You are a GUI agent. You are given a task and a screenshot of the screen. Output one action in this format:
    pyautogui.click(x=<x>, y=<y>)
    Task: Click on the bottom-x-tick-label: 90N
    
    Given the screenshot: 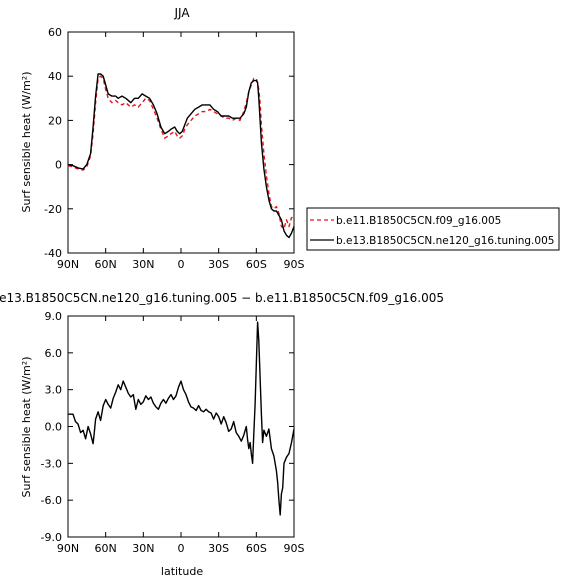 What is the action you would take?
    pyautogui.click(x=68, y=548)
    